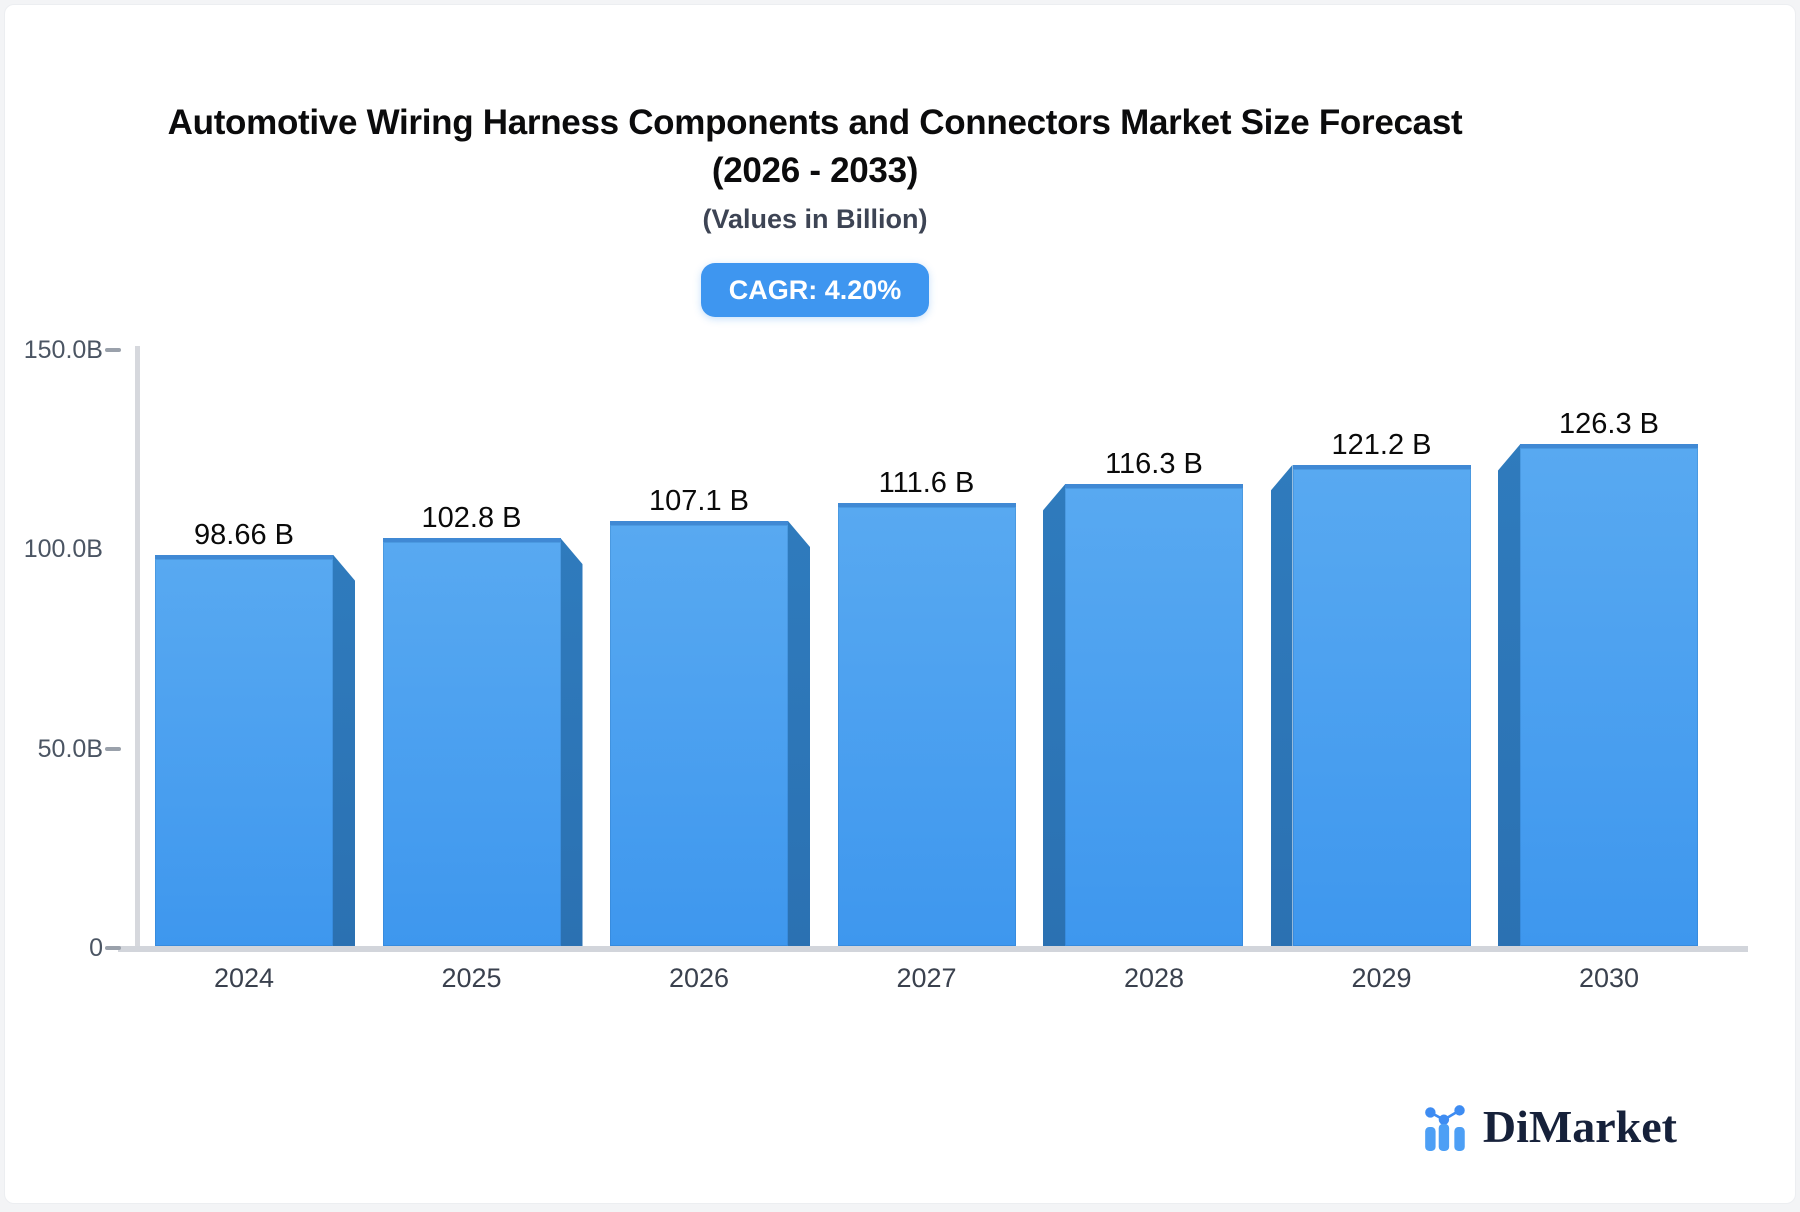 This screenshot has height=1212, width=1800. Describe the element at coordinates (1609, 424) in the screenshot. I see `bar-value-label: 126.3 B` at that location.